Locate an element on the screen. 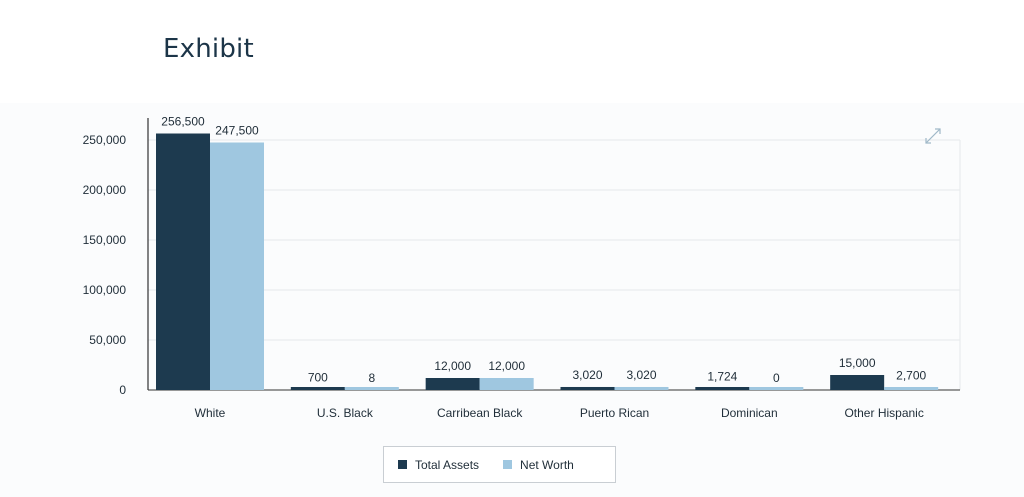  y-tick-label: 250,000 is located at coordinates (105, 140).